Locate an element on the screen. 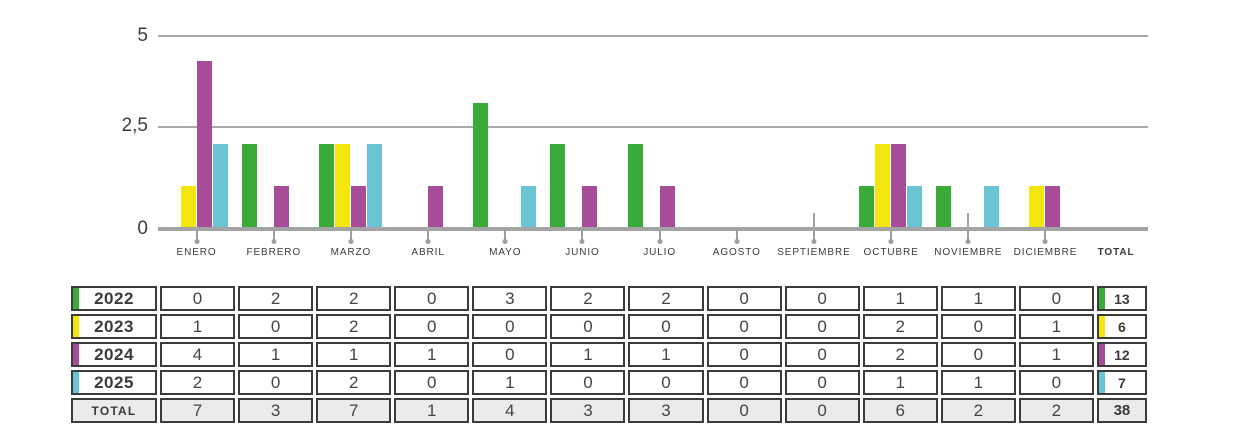 Image resolution: width=1240 pixels, height=439 pixels. month-column-enero is located at coordinates (196, 137).